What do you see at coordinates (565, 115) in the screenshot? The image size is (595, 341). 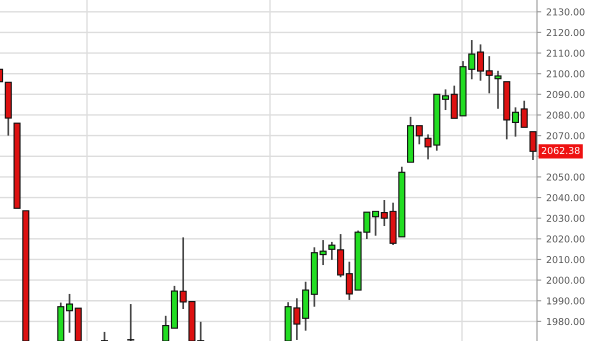 I see `y-tick-label: 2080.00` at bounding box center [565, 115].